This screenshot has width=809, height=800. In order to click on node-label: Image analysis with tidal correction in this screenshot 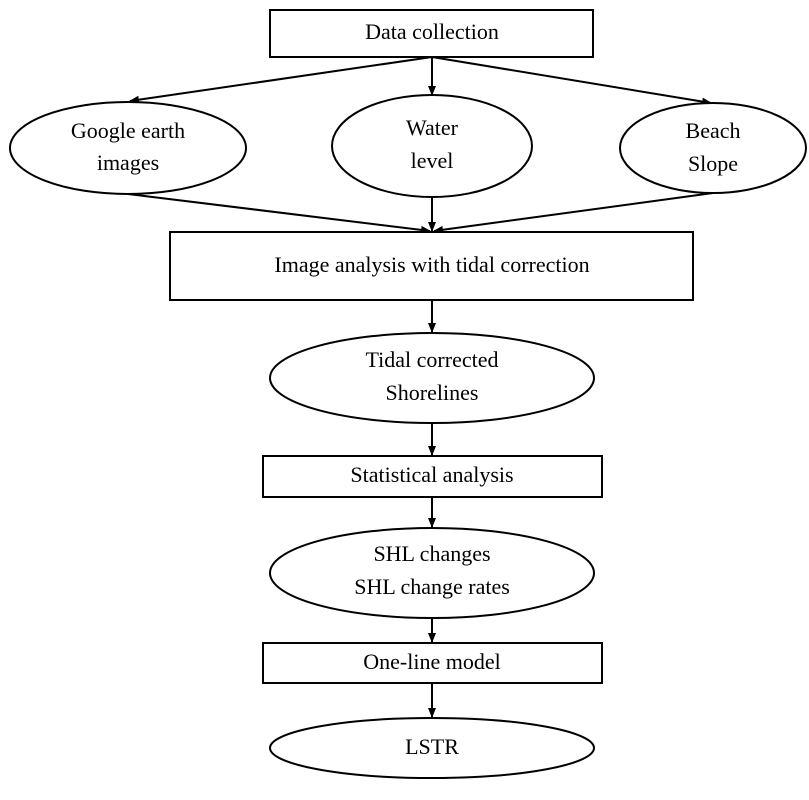, I will do `click(431, 264)`.